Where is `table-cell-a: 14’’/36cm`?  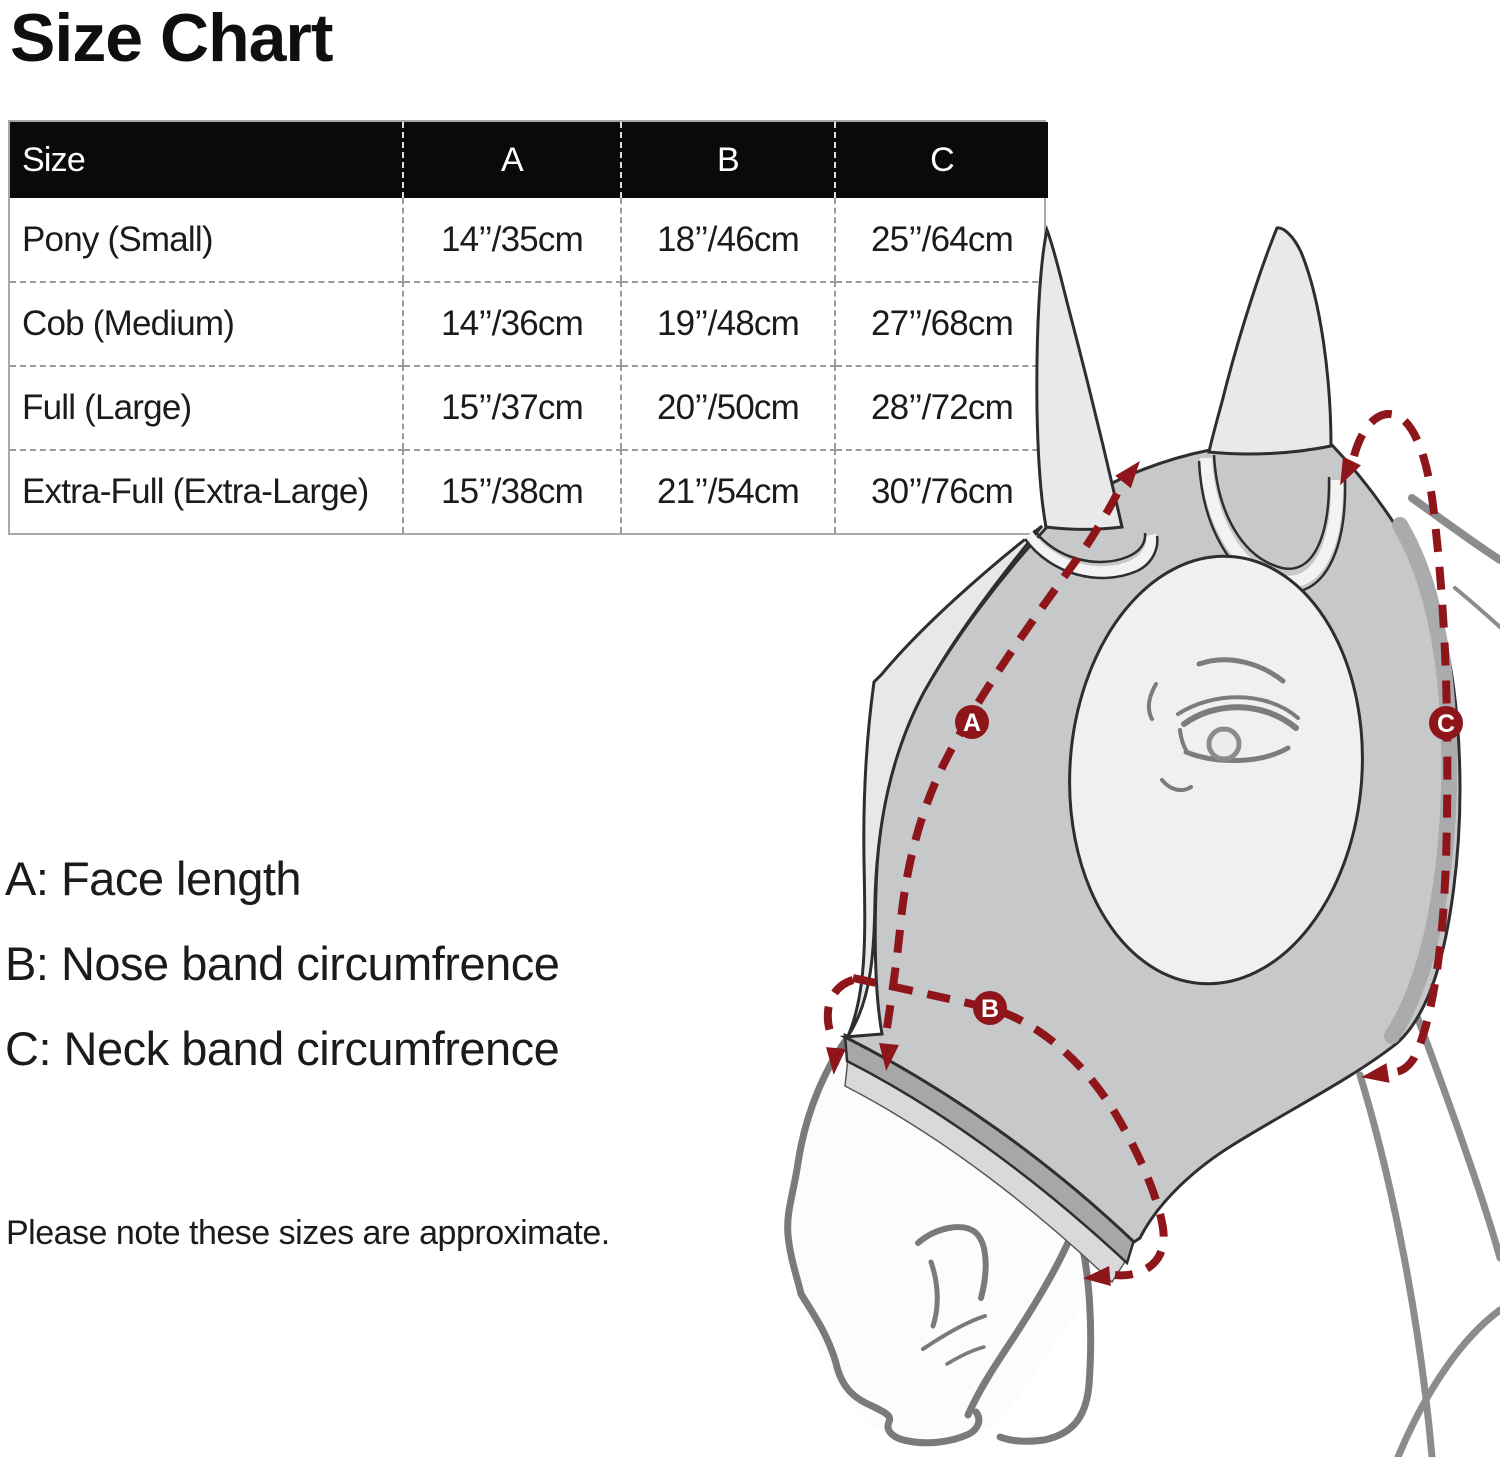 table-cell-a: 14’’/36cm is located at coordinates (513, 323).